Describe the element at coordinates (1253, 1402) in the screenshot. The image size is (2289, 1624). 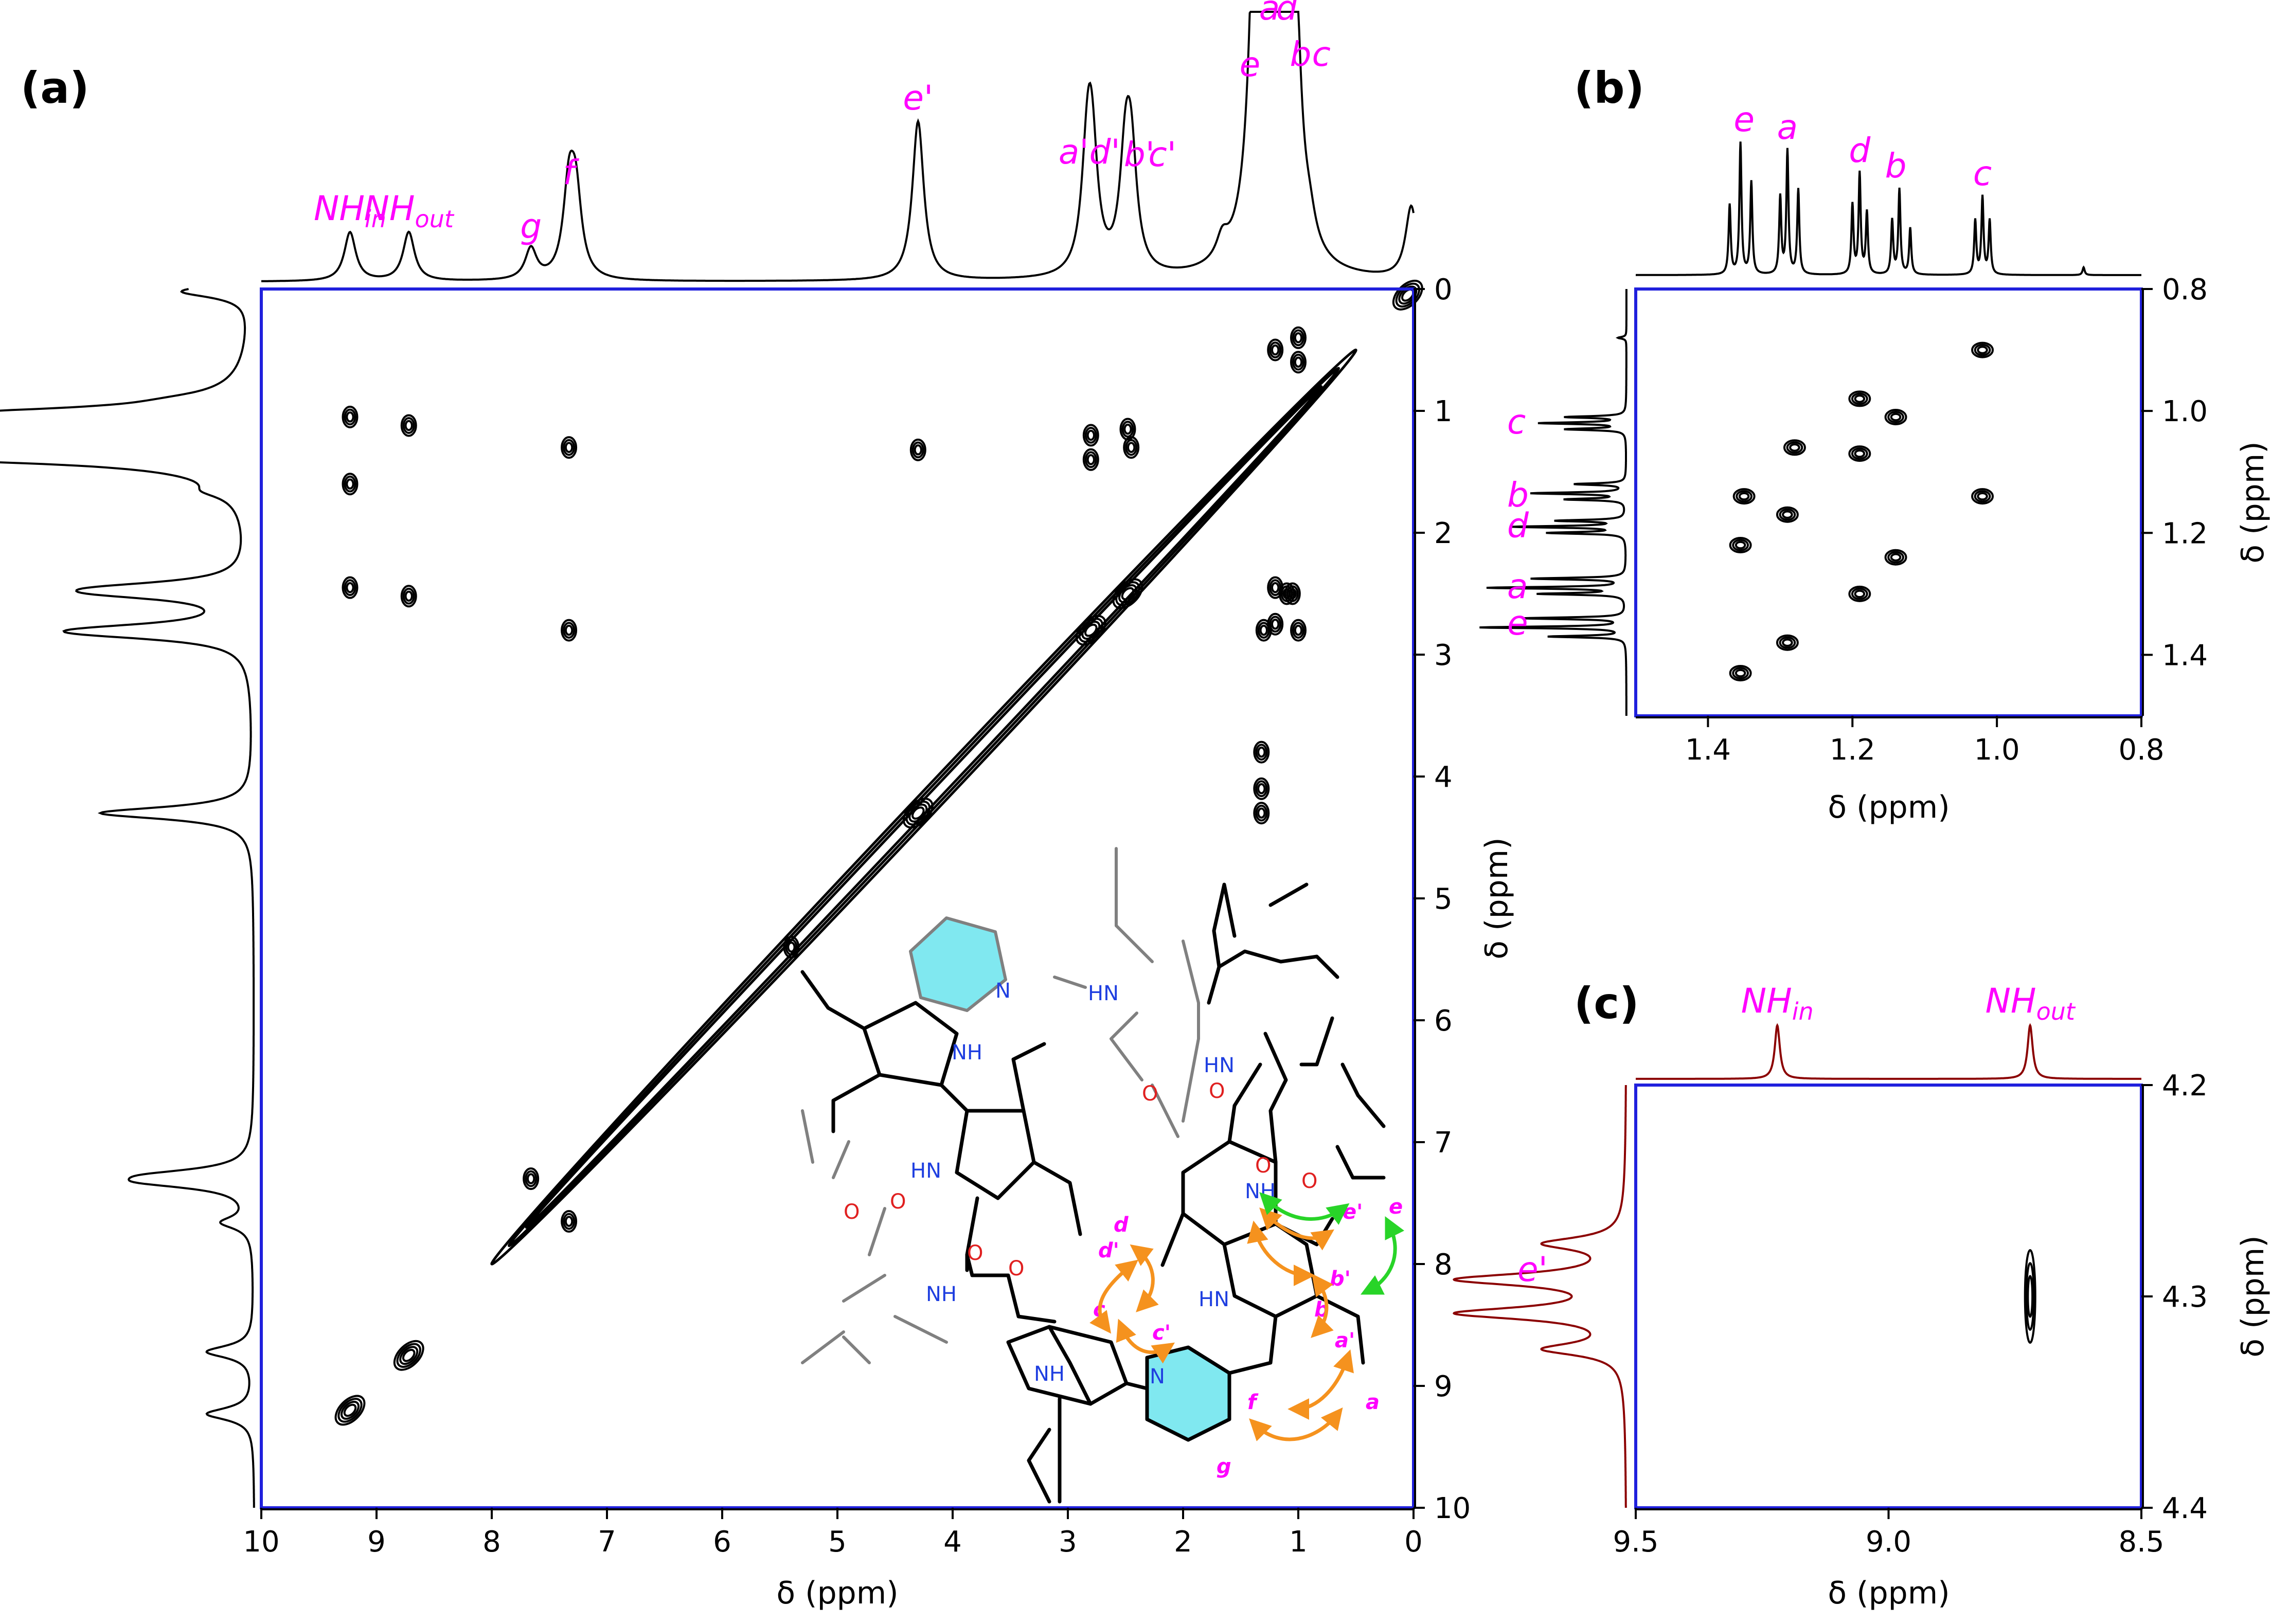
I see `struct-label-f: f` at that location.